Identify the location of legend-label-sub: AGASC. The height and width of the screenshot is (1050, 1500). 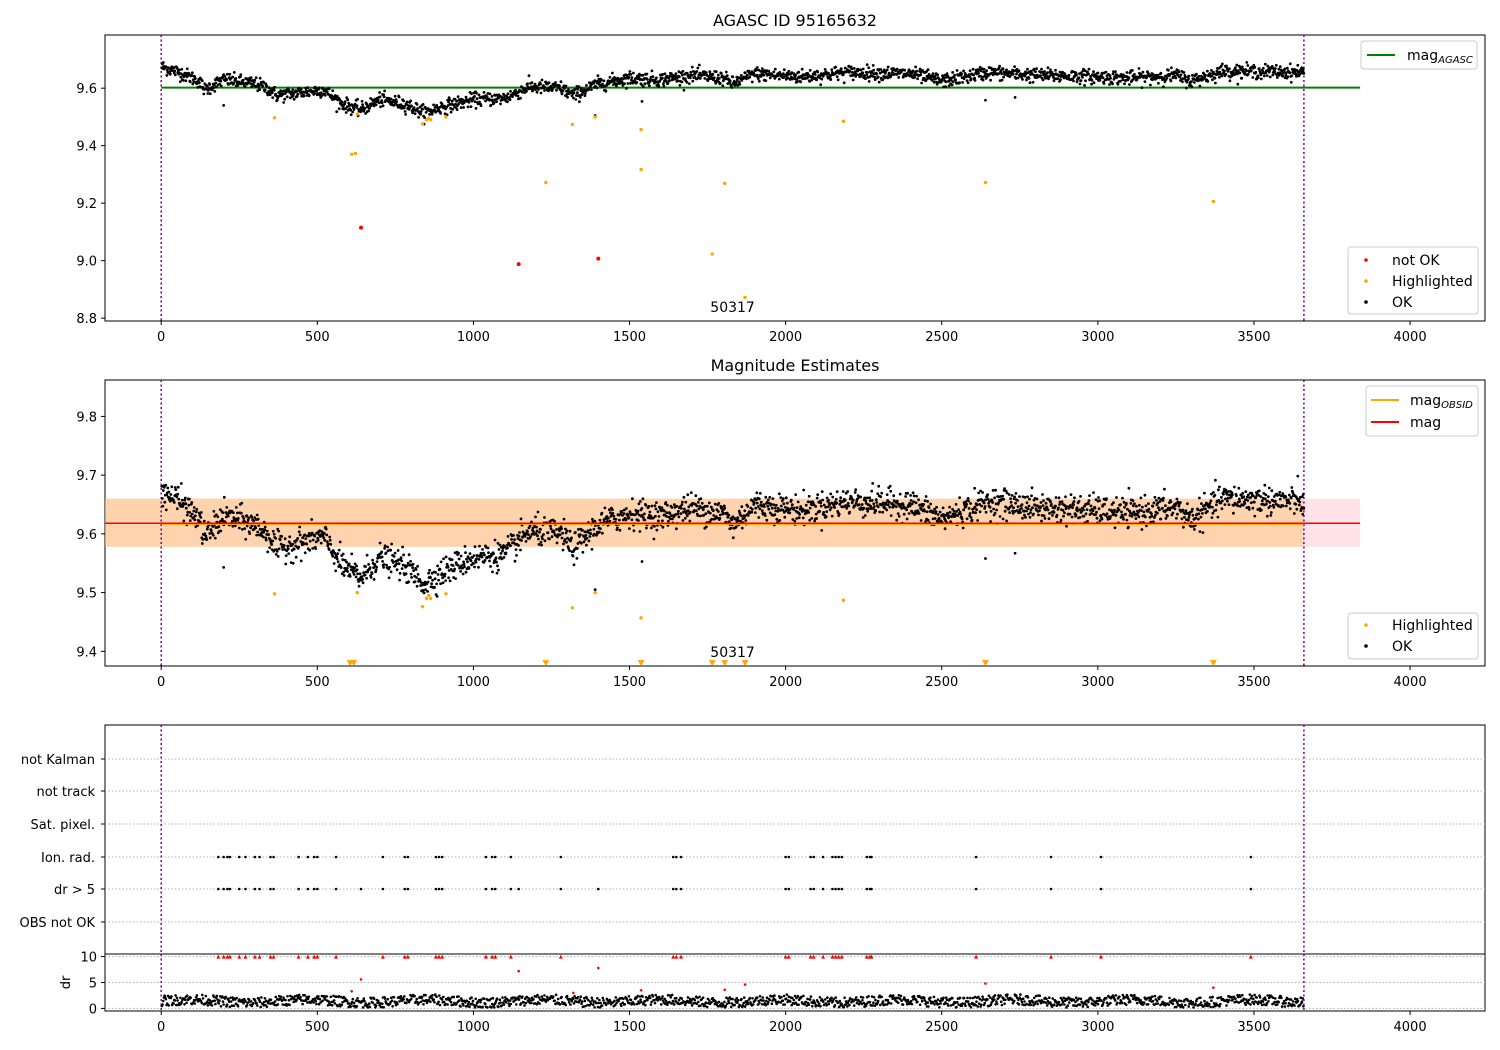
(1455, 60).